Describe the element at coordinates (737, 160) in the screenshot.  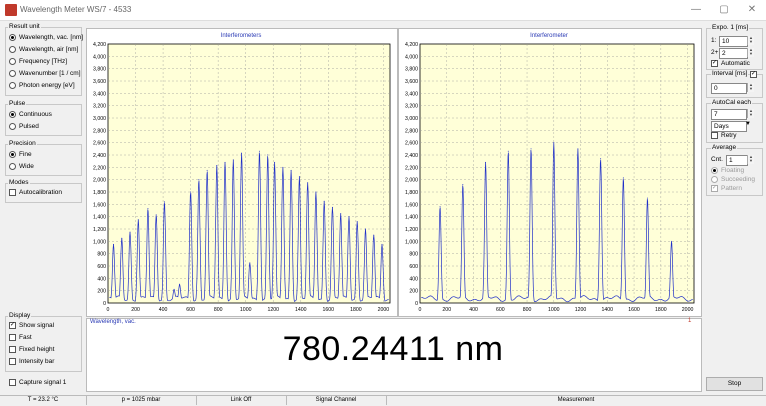
I see `average-cnt-input: 1` at that location.